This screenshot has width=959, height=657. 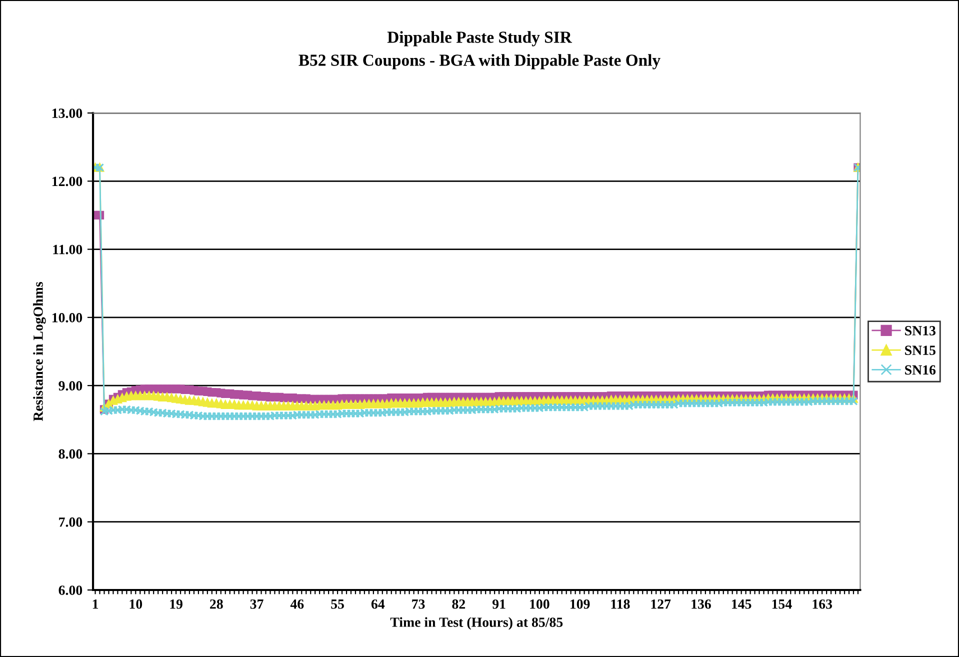 What do you see at coordinates (418, 604) in the screenshot?
I see `x-tick-label: 73` at bounding box center [418, 604].